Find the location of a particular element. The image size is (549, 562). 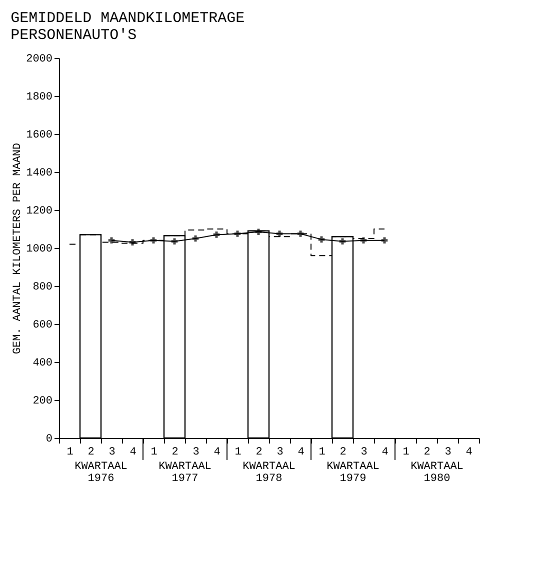

y-tick-label: 1400 is located at coordinates (39, 174).